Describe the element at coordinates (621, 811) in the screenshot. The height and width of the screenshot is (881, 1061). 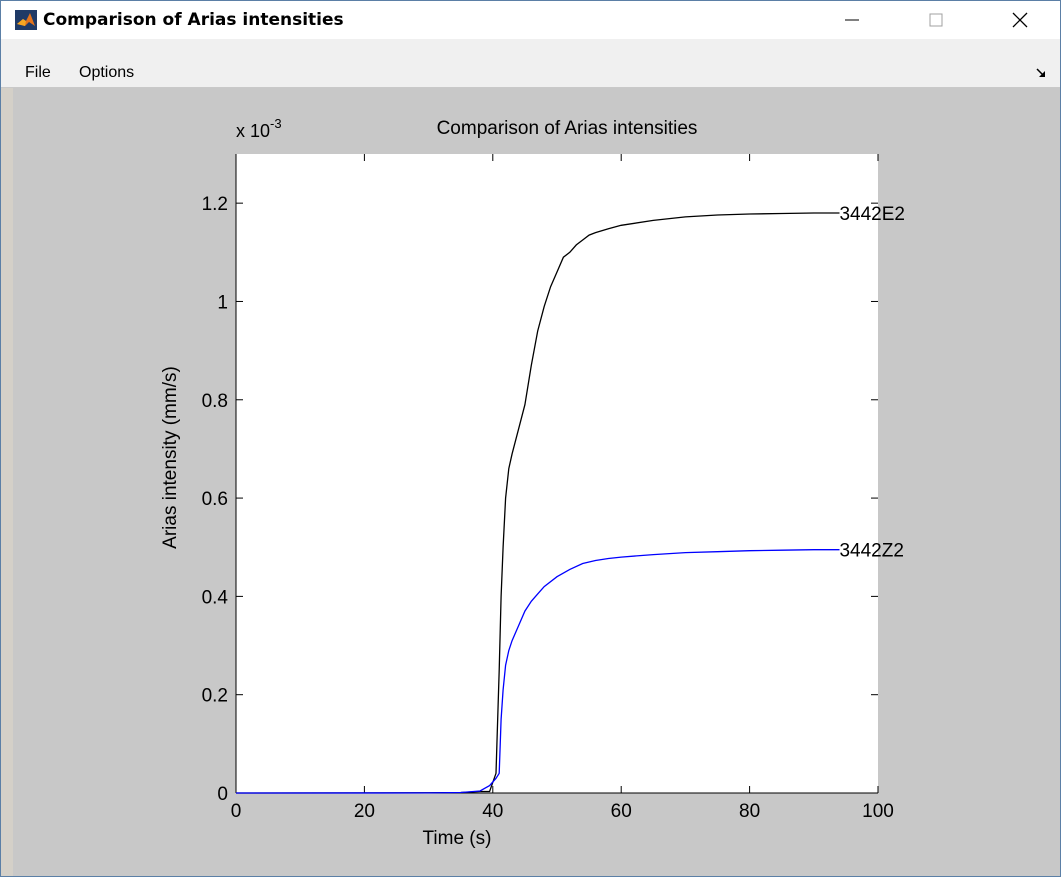
I see `x-tick-label: 60` at that location.